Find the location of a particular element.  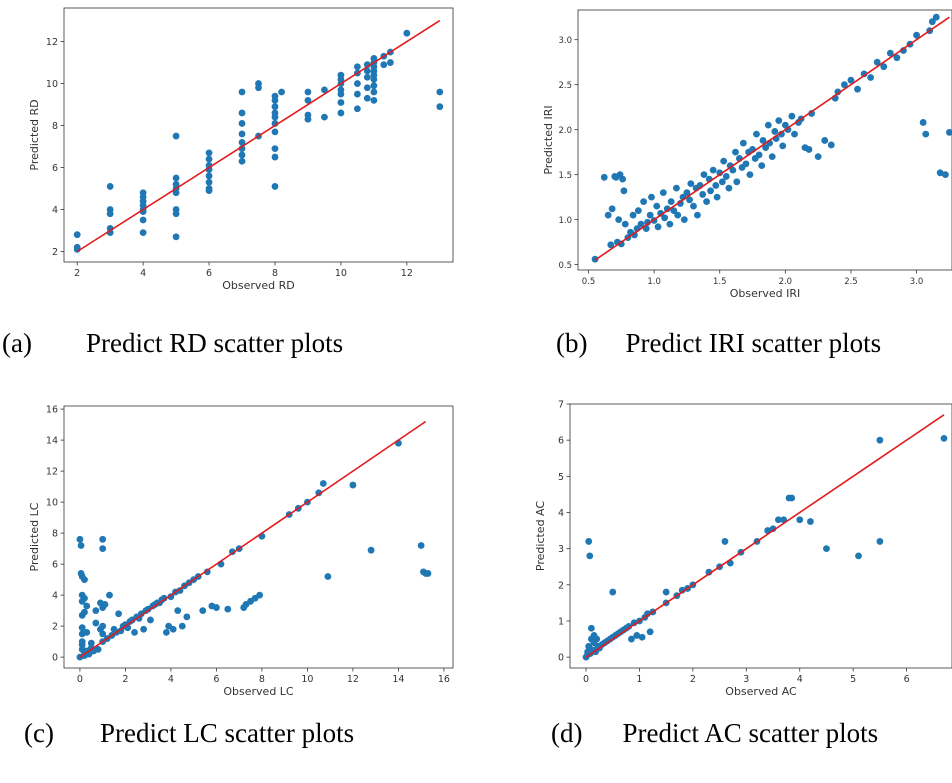

x-tick-label: 0 is located at coordinates (586, 679).